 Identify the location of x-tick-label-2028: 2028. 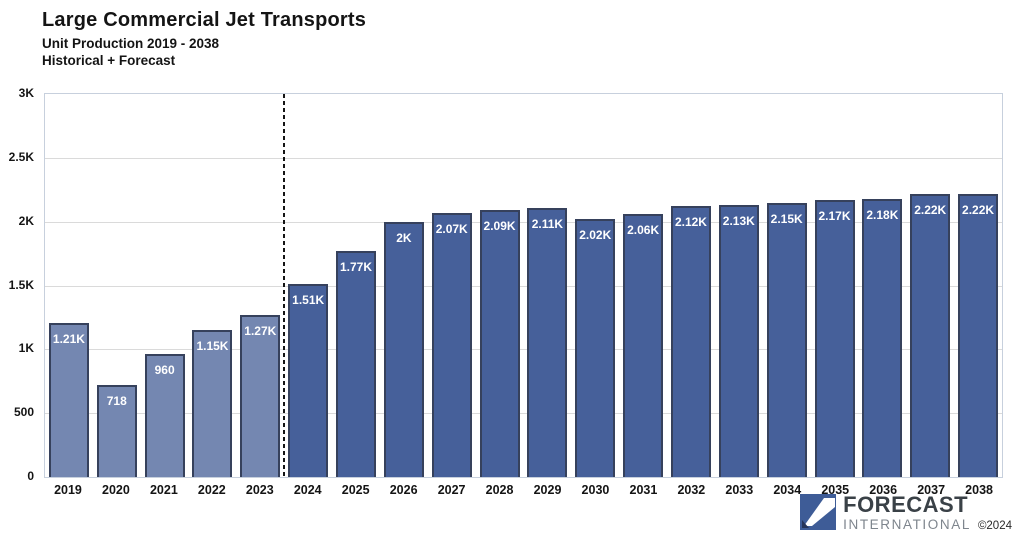
(499, 490).